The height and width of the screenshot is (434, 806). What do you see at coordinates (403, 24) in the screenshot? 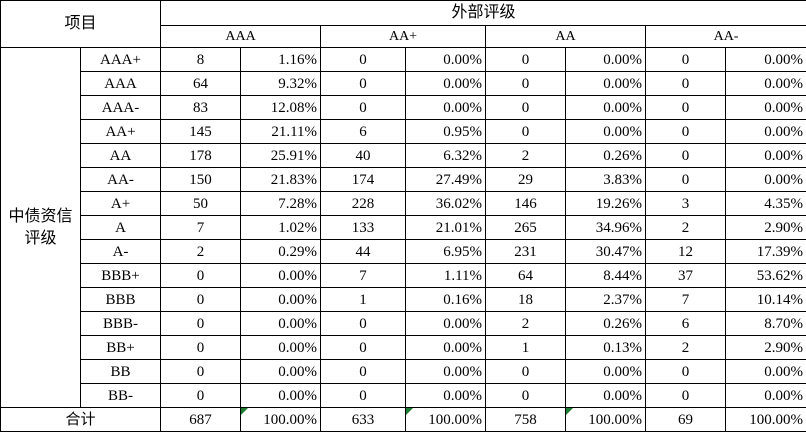
I see `header-row: 项目 外部评级` at bounding box center [403, 24].